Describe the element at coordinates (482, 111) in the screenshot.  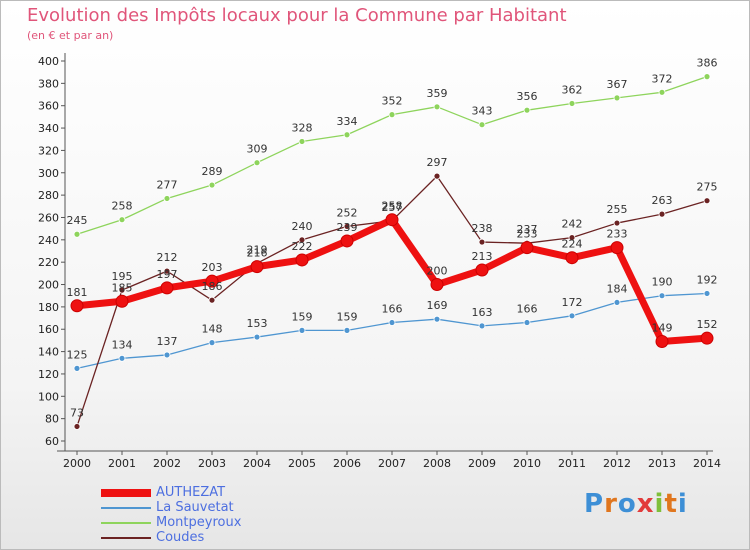
I see `data-label: 343` at that location.